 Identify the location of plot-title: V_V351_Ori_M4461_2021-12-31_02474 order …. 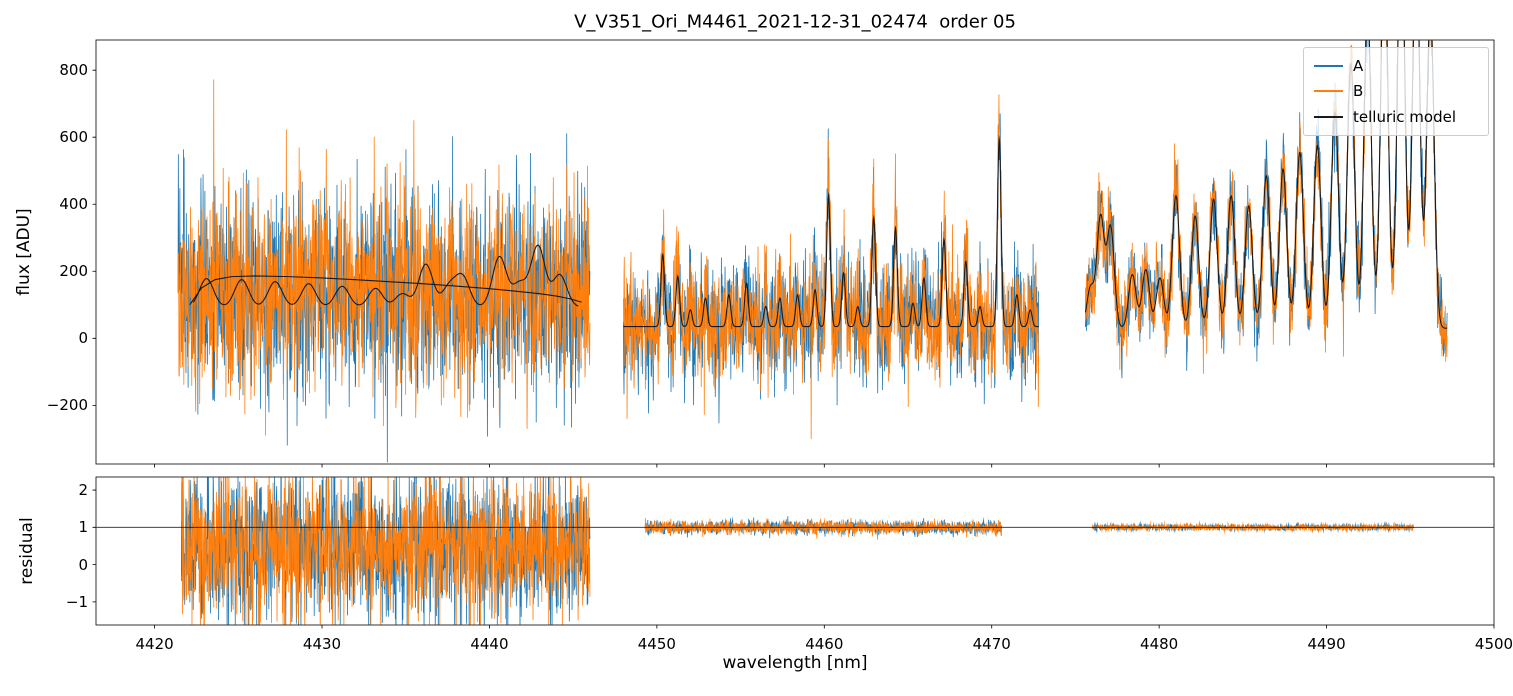
(795, 22).